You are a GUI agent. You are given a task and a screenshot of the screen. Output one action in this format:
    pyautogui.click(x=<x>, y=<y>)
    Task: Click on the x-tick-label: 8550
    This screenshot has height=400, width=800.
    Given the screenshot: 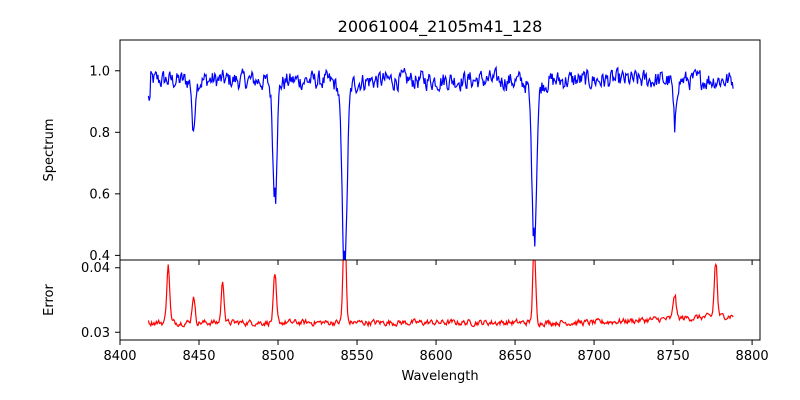 What is the action you would take?
    pyautogui.click(x=356, y=356)
    